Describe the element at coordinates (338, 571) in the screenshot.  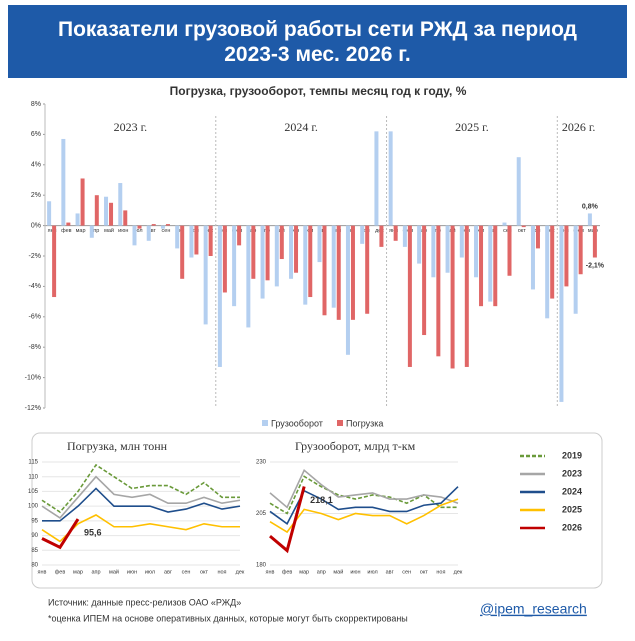
I see `x-tick-label: май` at that location.